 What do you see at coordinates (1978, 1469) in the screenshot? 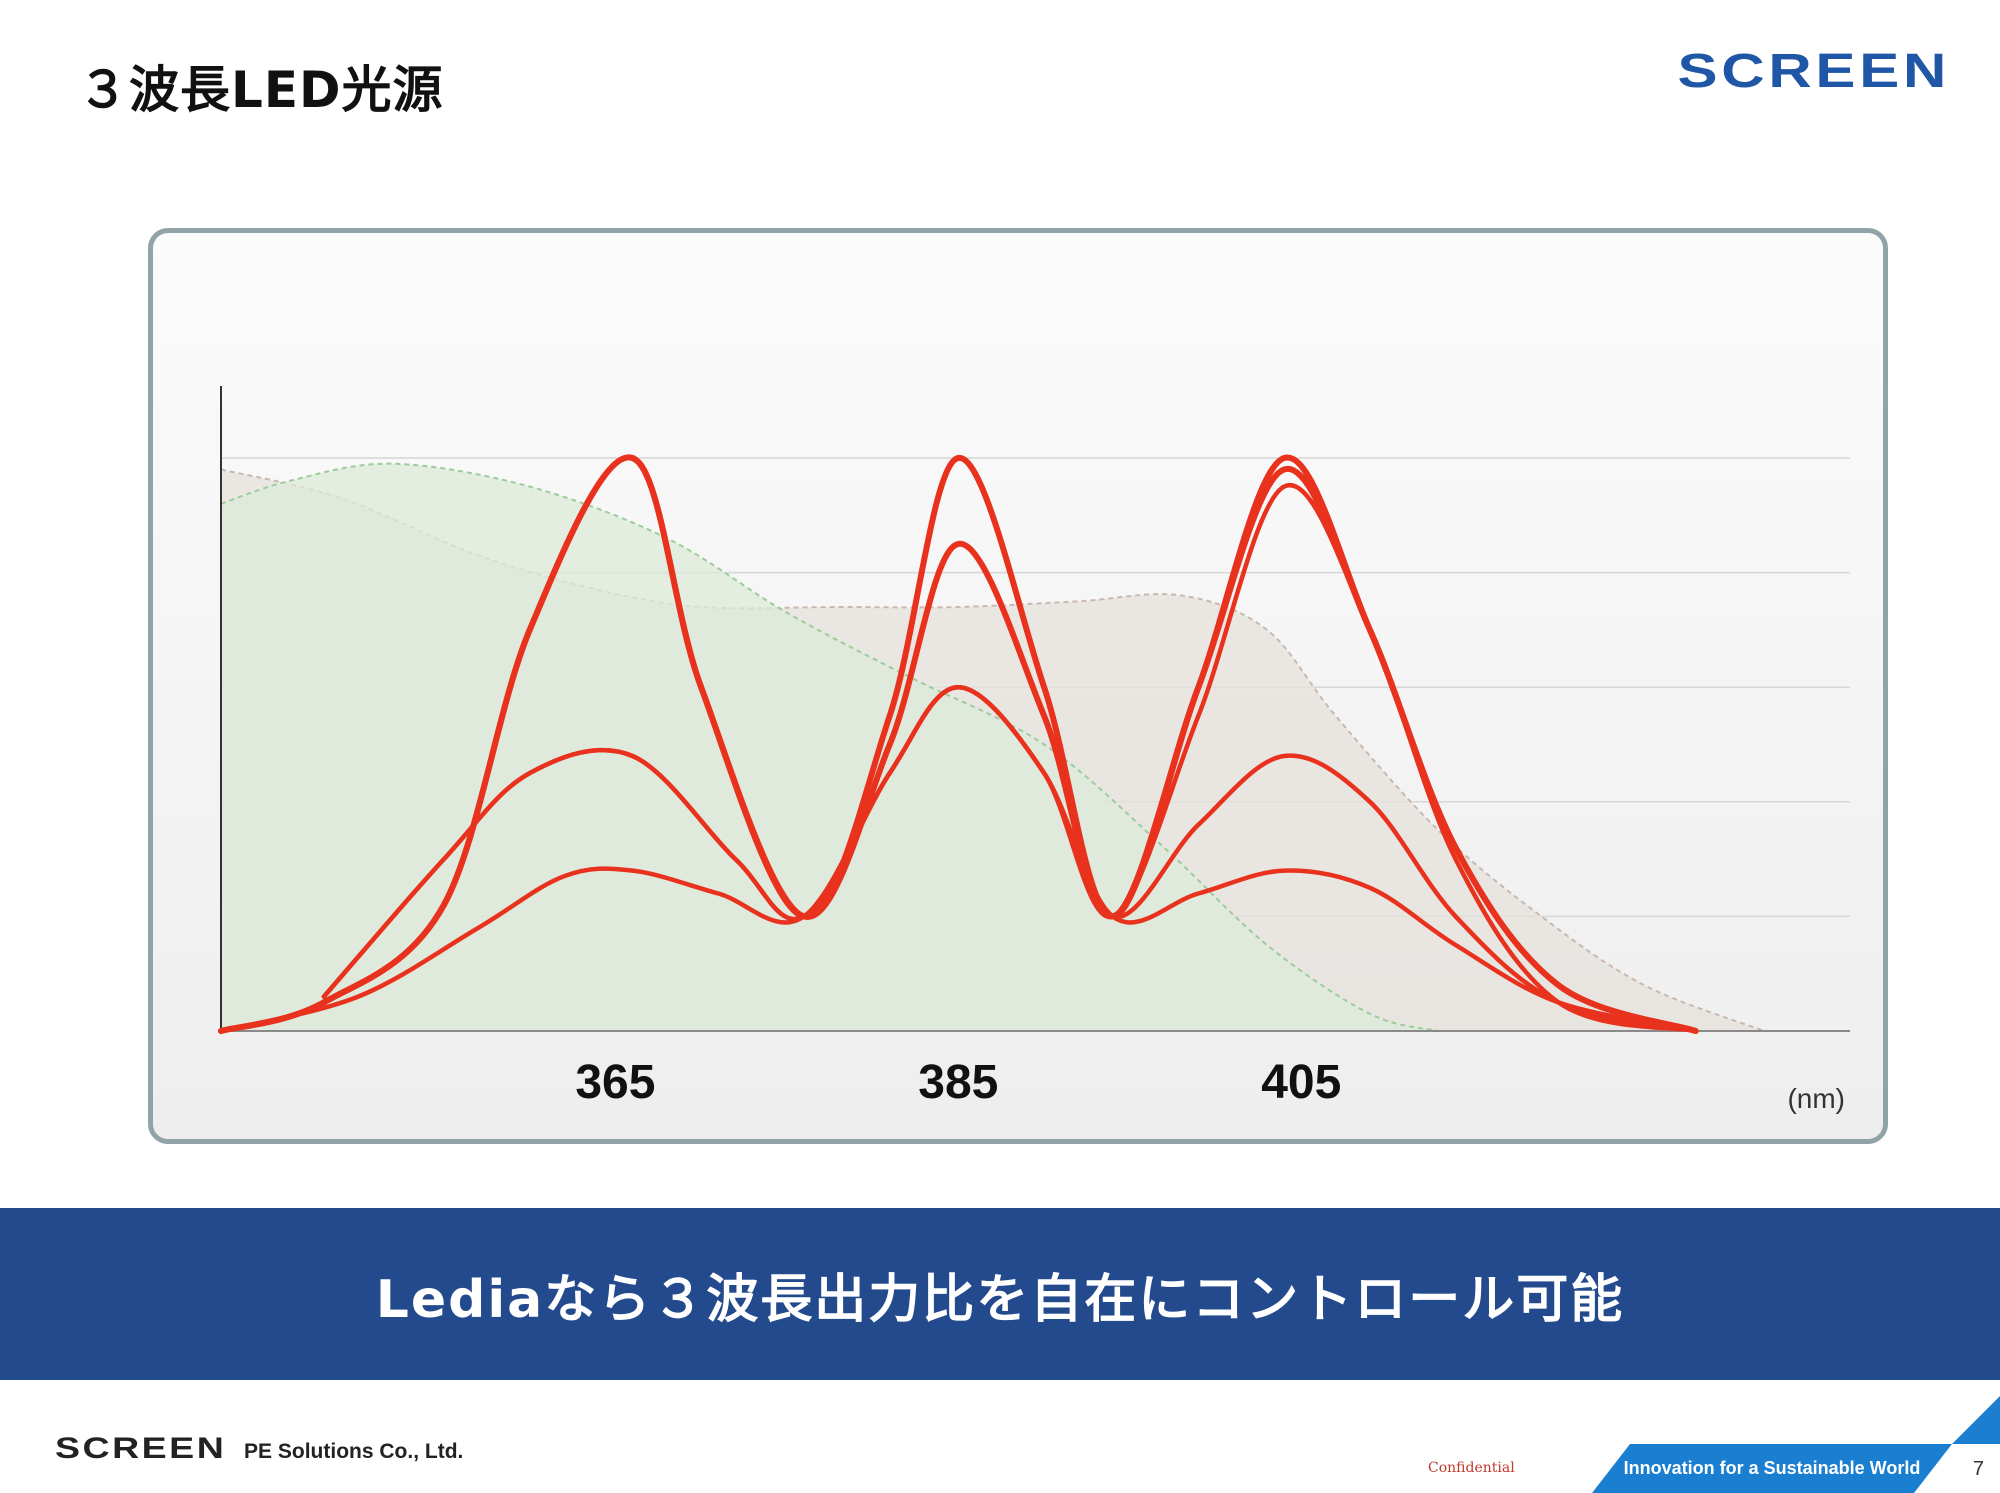
I see `page-number: 7` at bounding box center [1978, 1469].